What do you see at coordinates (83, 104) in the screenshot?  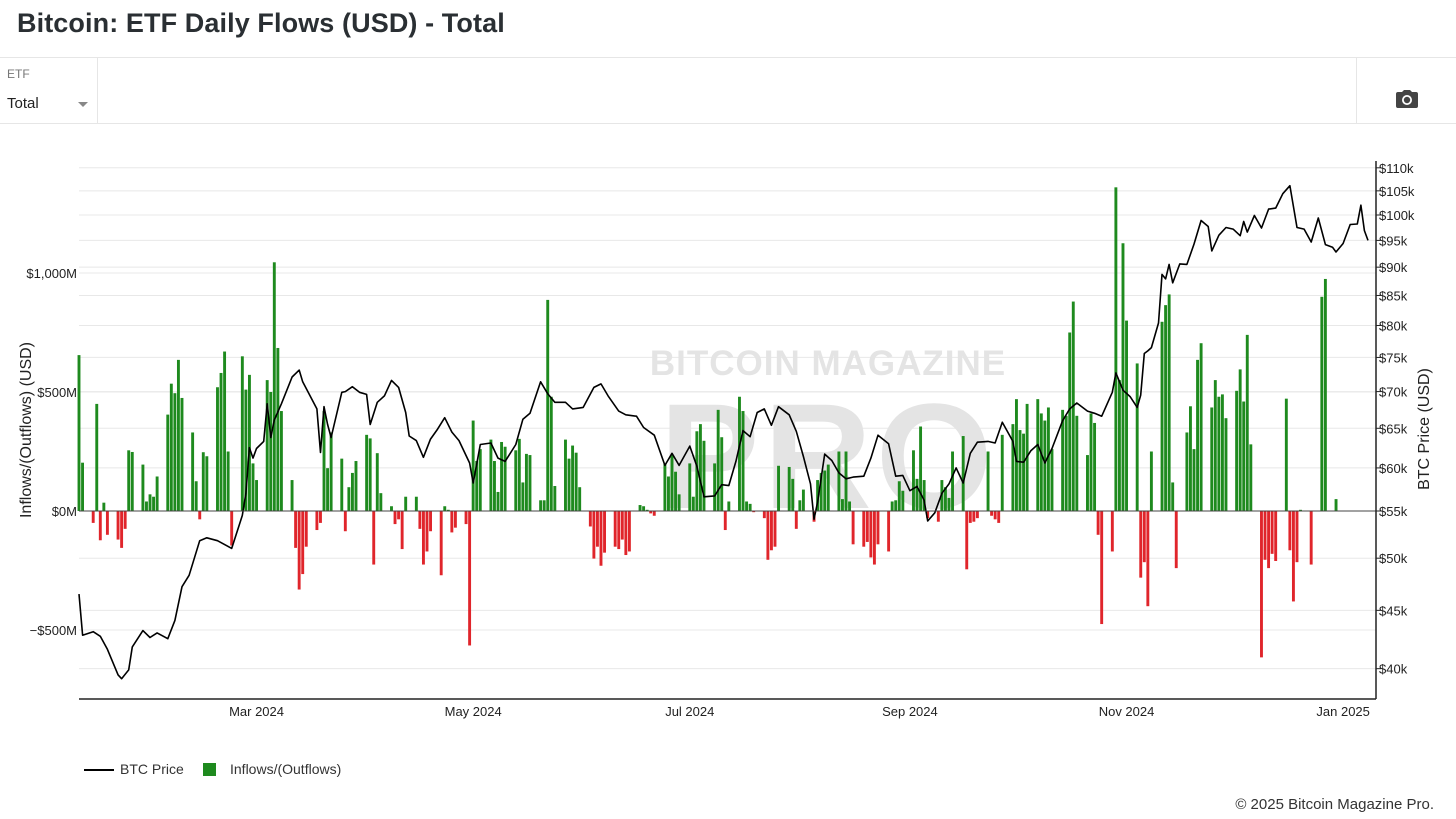 I see `chevron-down-icon` at bounding box center [83, 104].